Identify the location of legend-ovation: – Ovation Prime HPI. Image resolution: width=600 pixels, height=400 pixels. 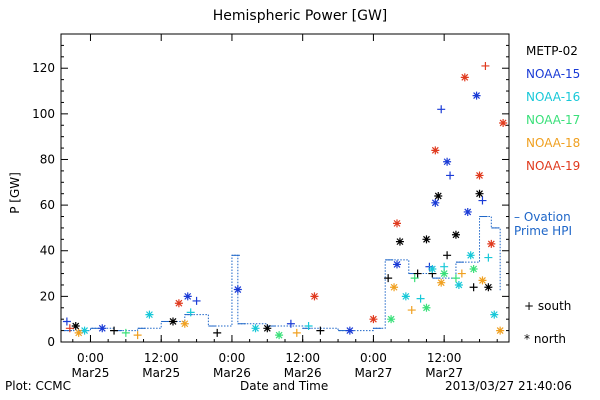
(543, 224).